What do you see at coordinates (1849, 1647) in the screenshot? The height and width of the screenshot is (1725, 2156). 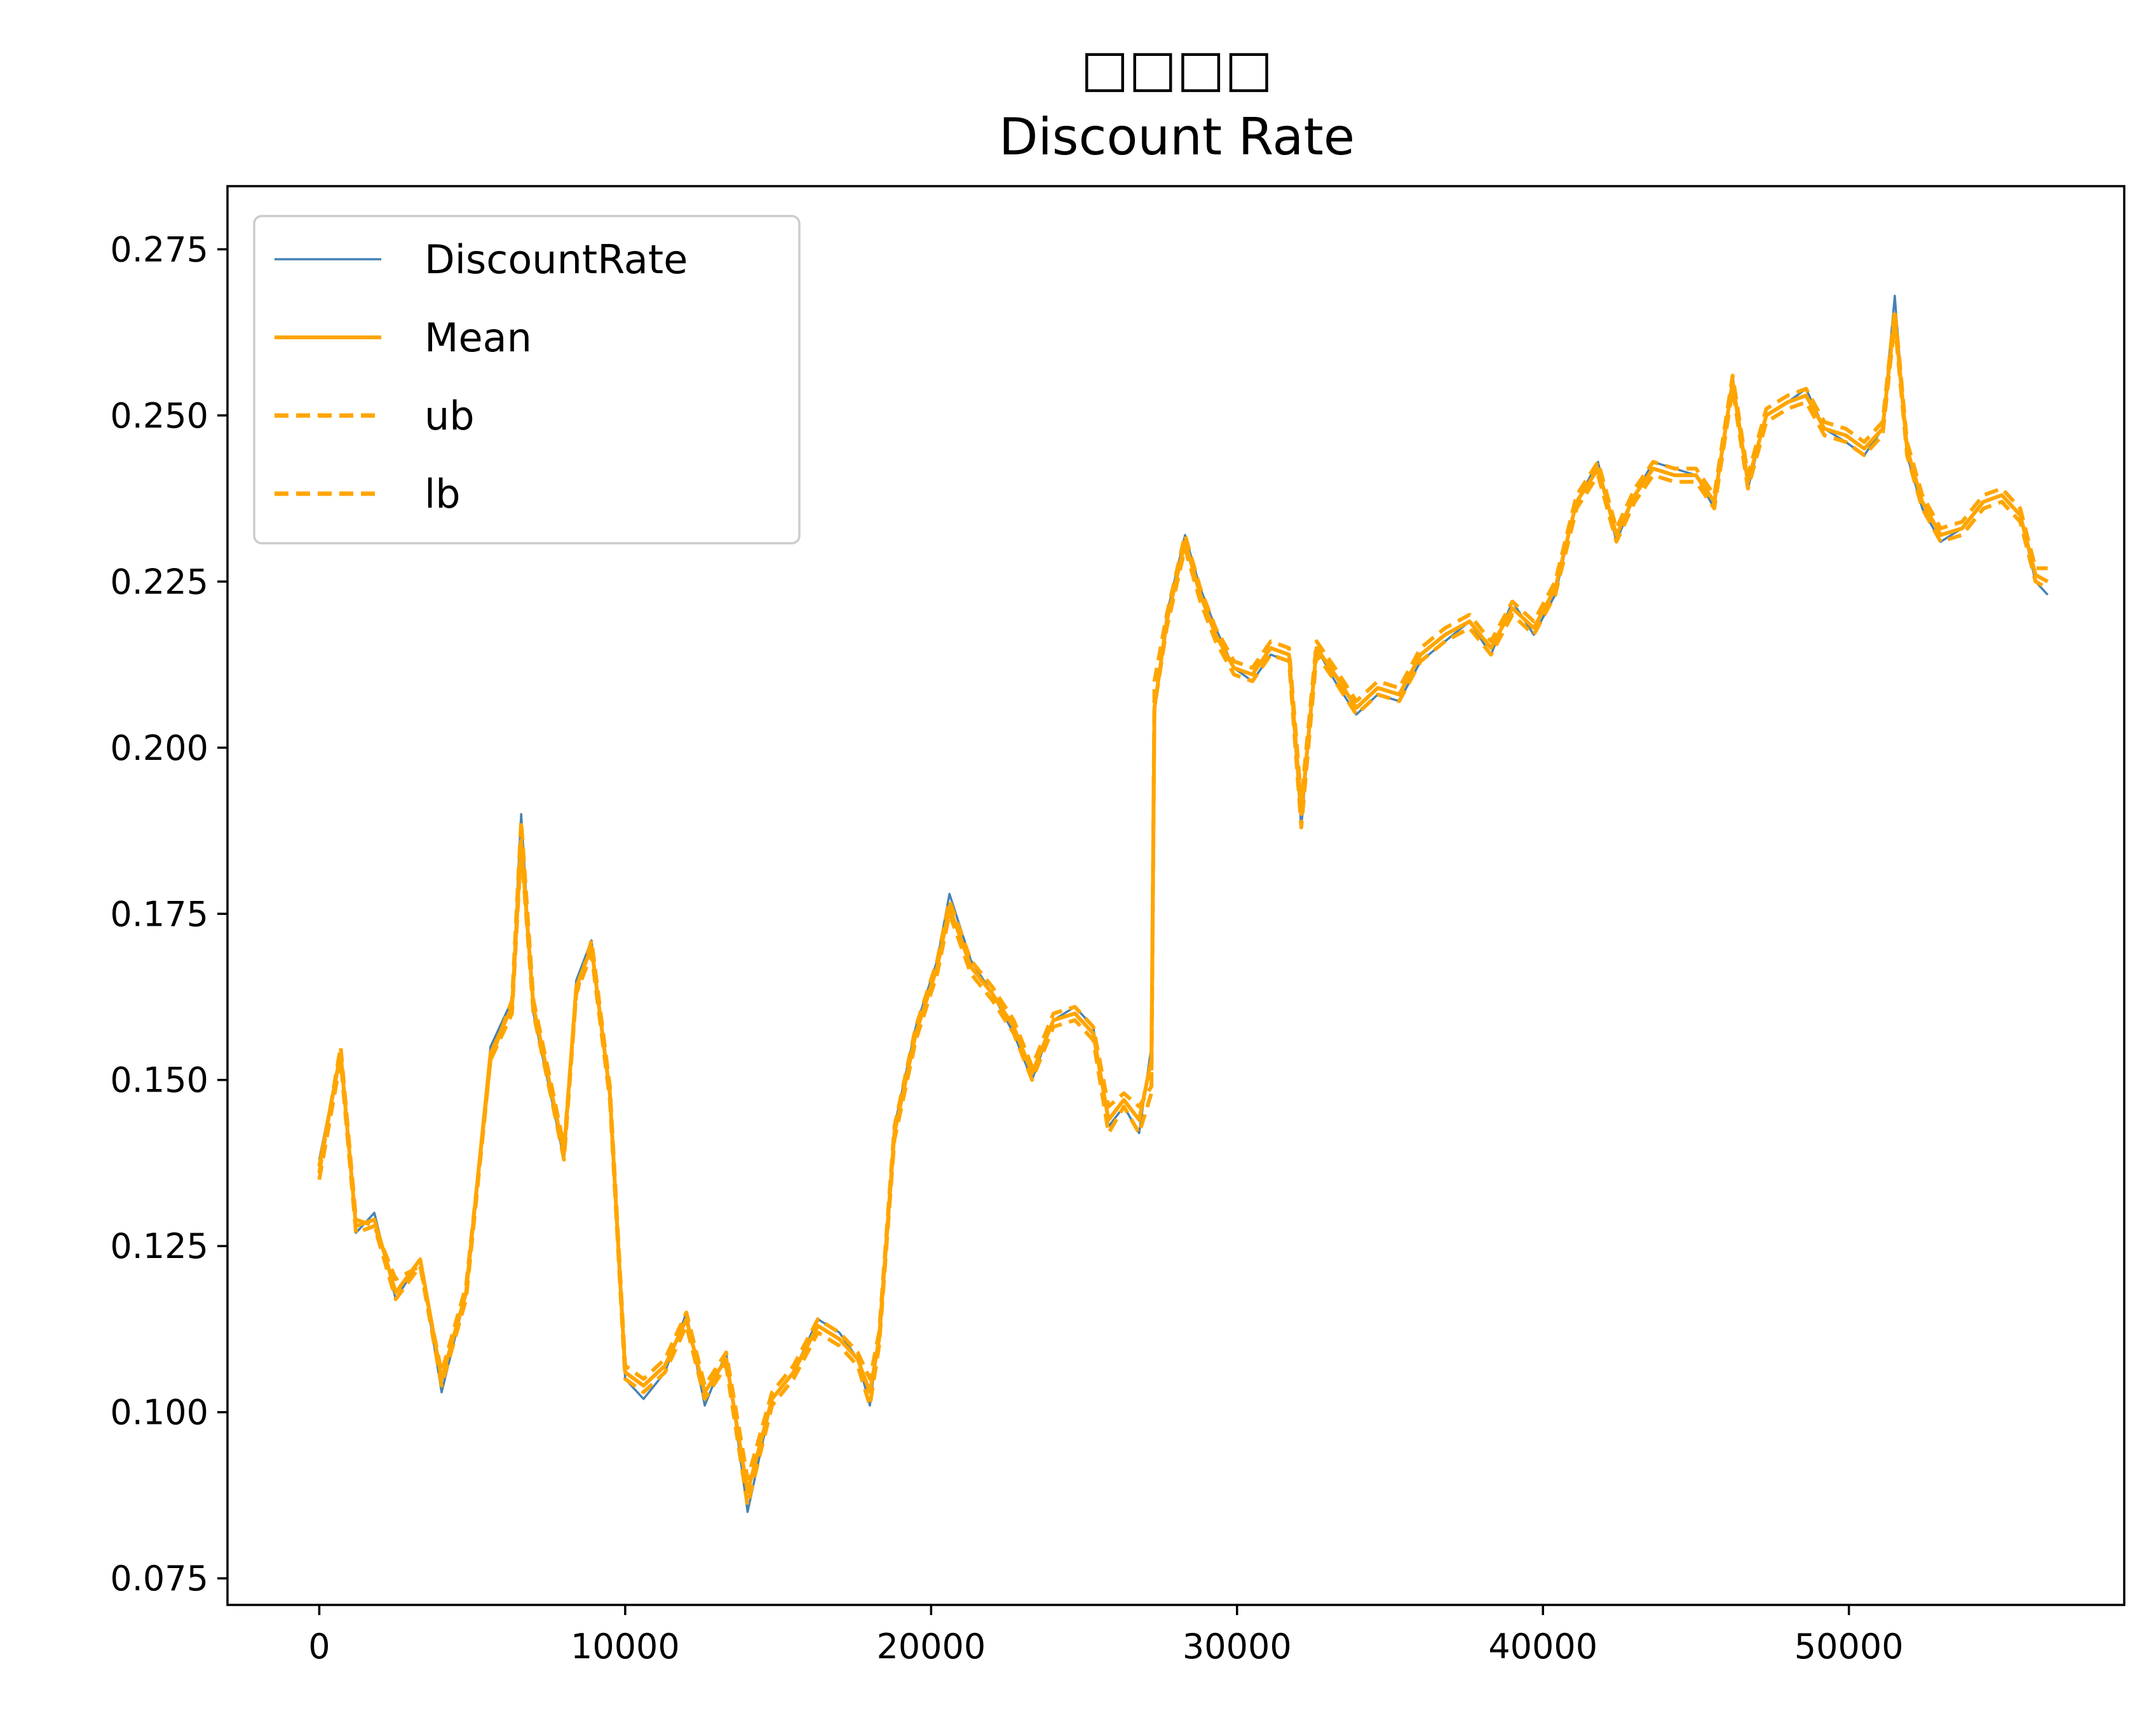 I see `x-tick-label: 50000` at bounding box center [1849, 1647].